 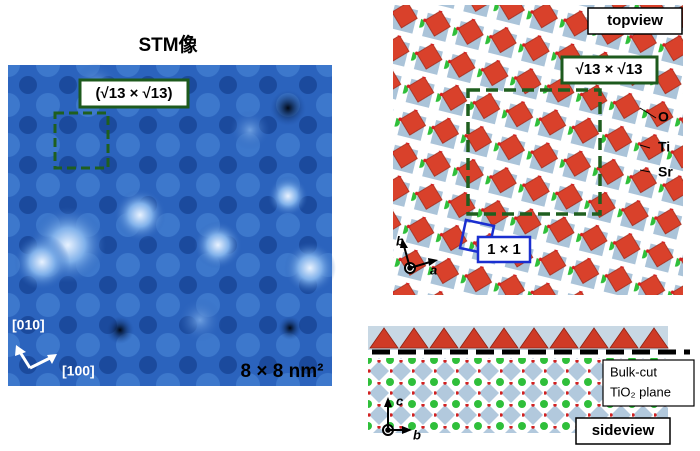 I want to click on supercell-label: (√13 × √13), so click(x=134, y=93).